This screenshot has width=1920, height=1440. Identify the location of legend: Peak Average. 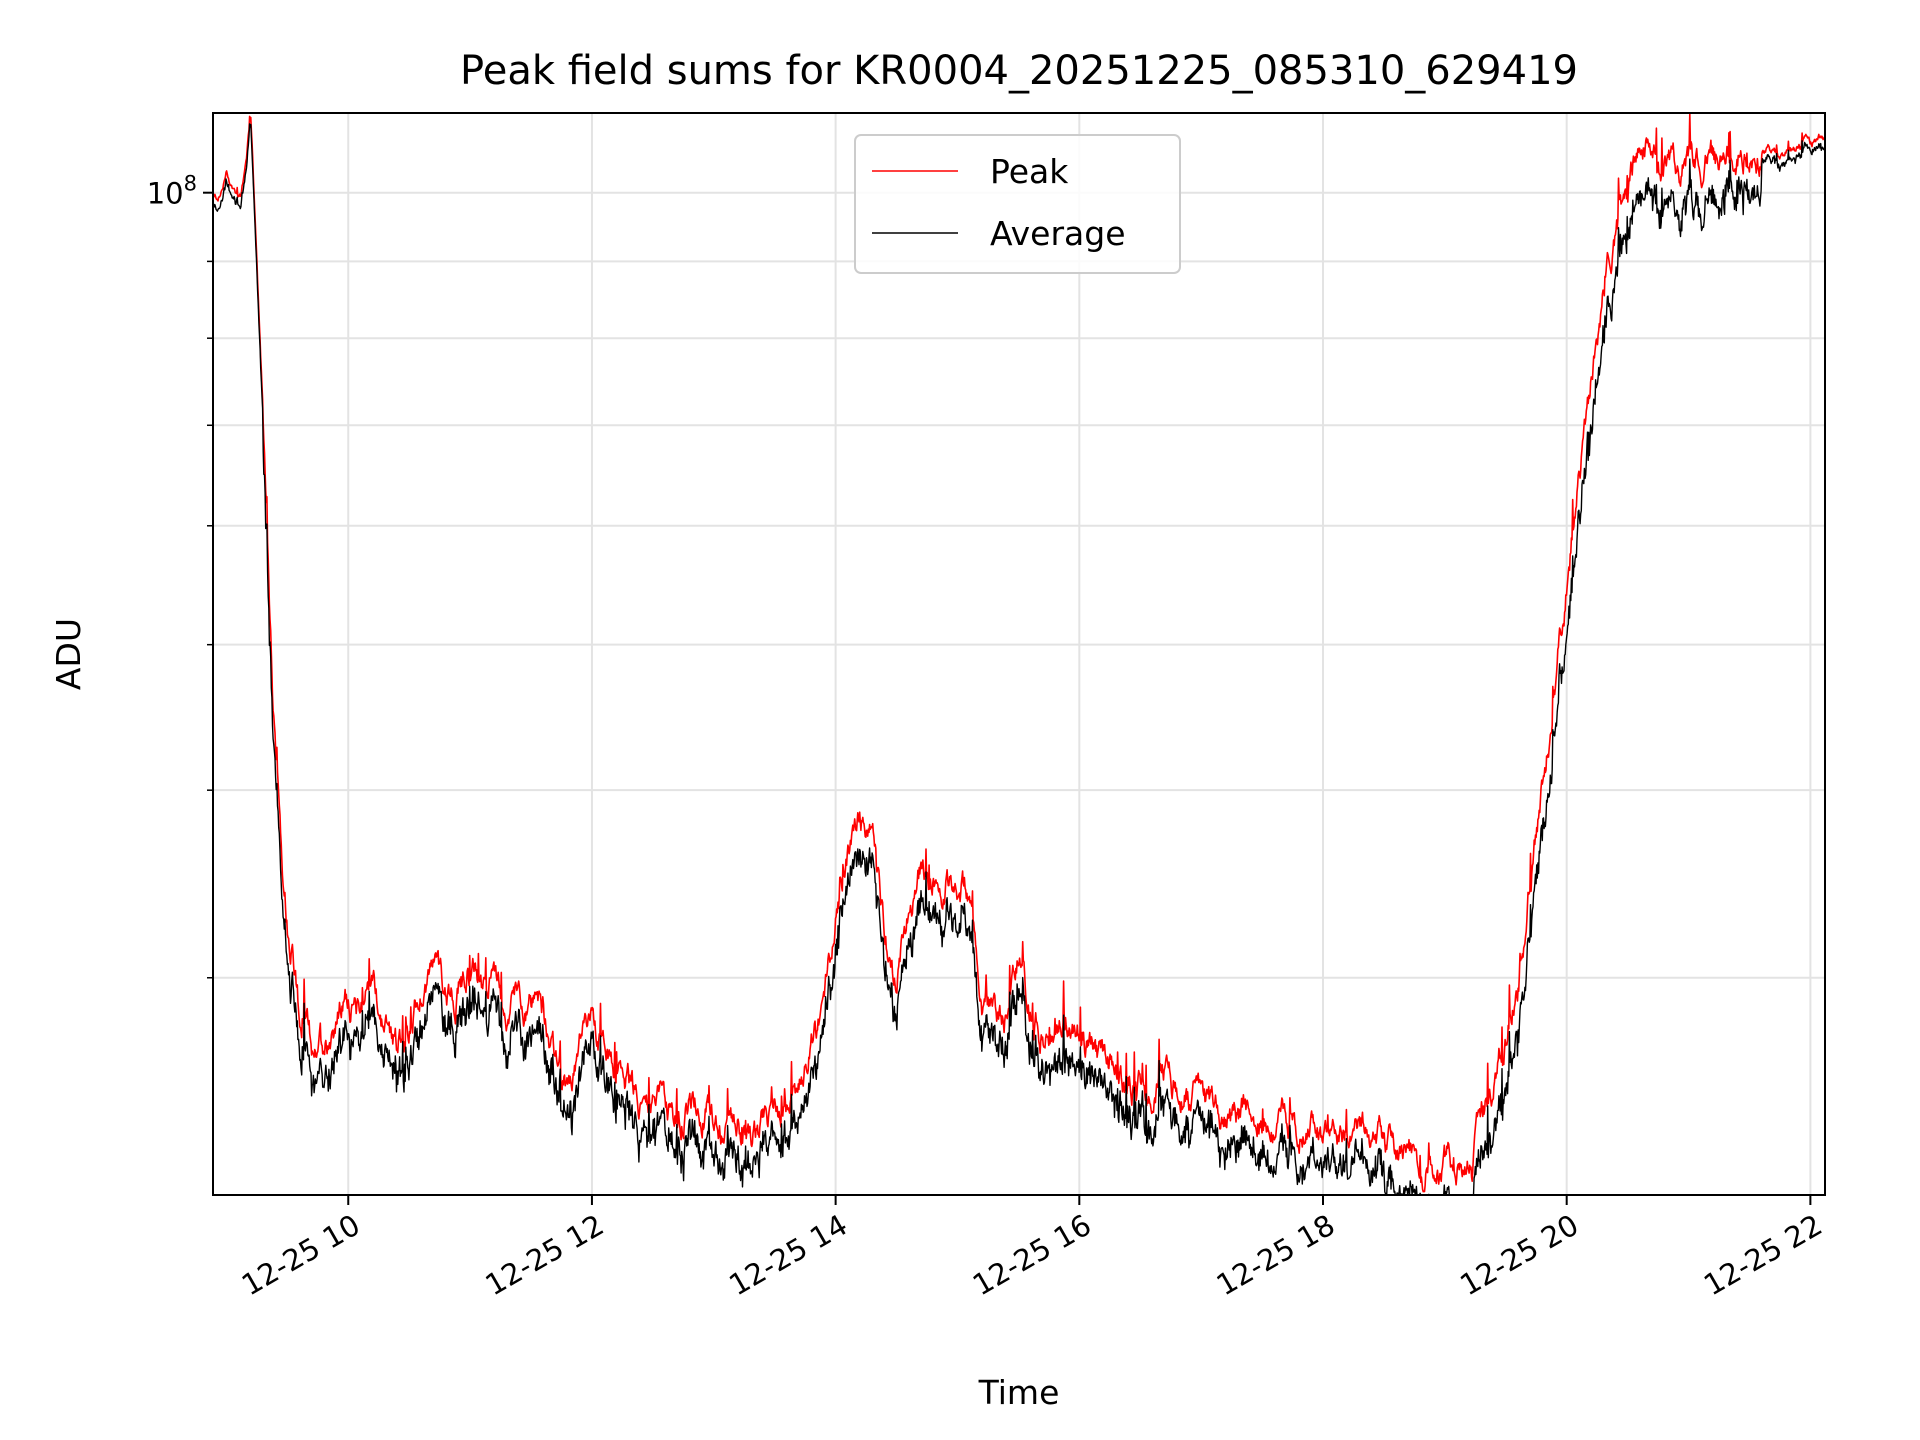
(1017, 204).